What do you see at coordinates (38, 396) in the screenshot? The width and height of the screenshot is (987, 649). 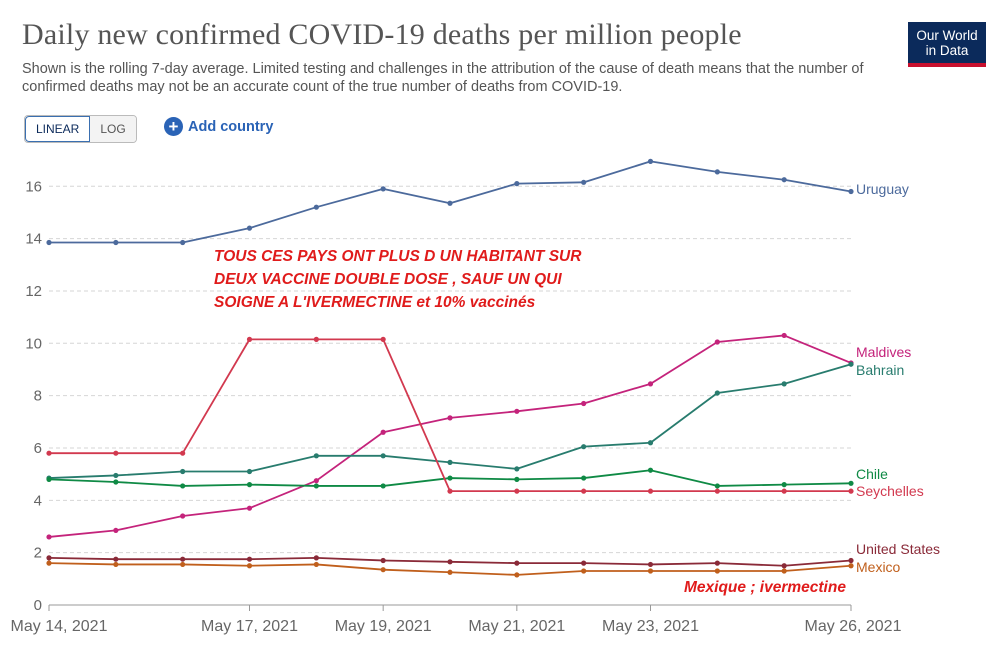 I see `y-tick-label: 8` at bounding box center [38, 396].